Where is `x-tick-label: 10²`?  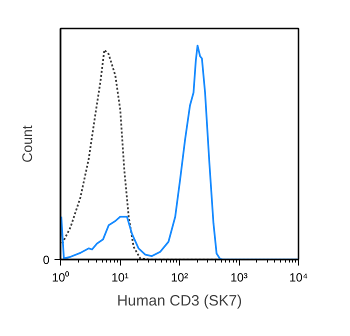
x-tick-label: 10² is located at coordinates (179, 277).